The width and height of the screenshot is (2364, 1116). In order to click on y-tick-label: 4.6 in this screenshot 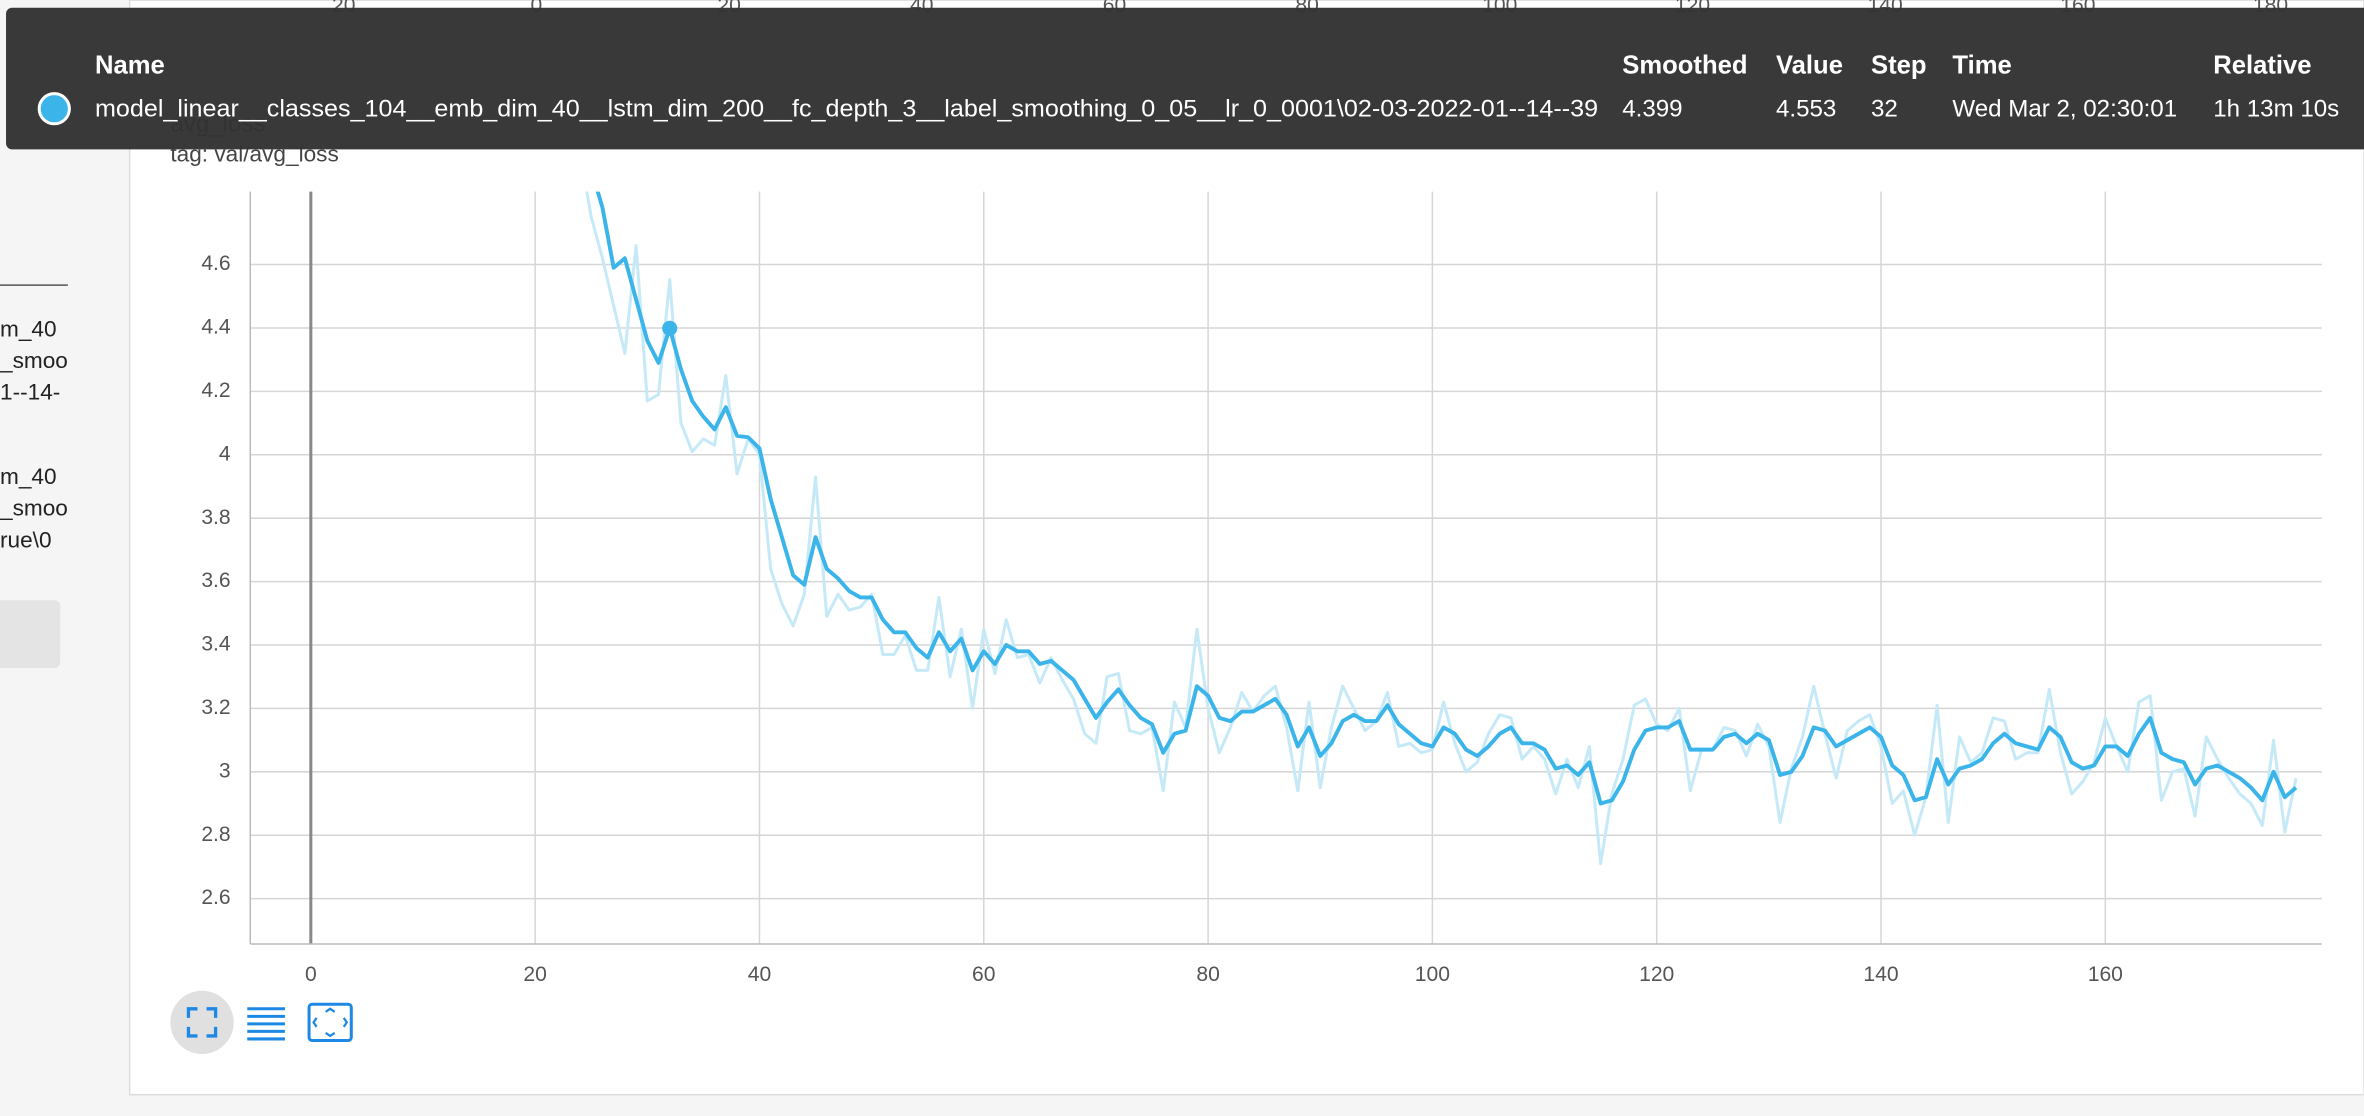, I will do `click(215, 263)`.